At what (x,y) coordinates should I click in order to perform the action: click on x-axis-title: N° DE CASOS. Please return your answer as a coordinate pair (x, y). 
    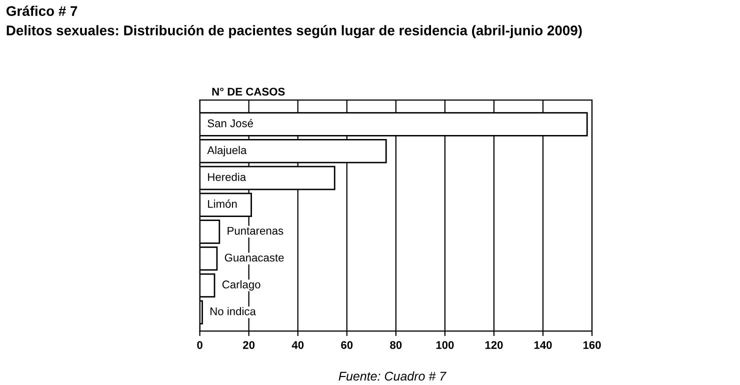
    Looking at the image, I should click on (248, 92).